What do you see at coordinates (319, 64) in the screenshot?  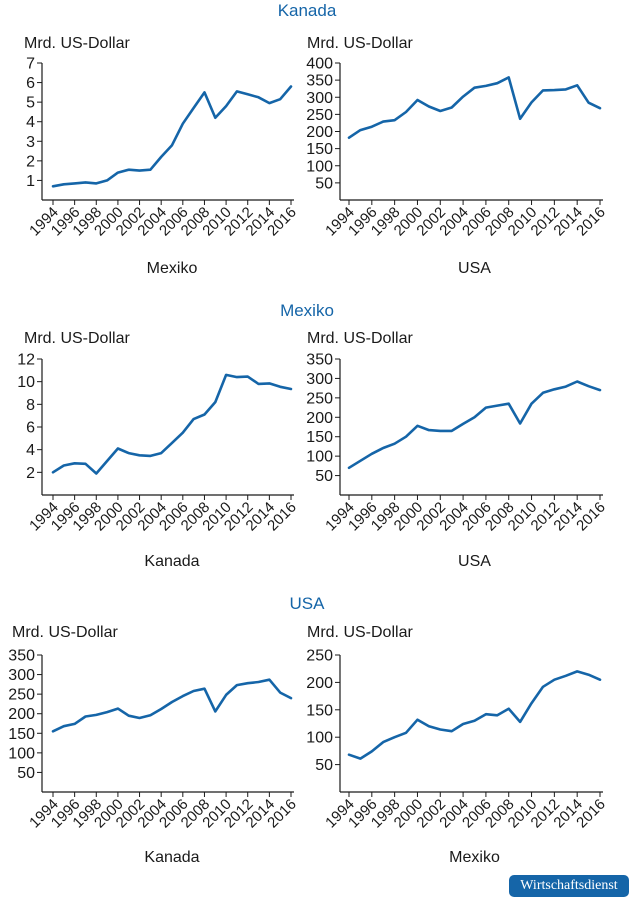 I see `y-tick-label: 400` at bounding box center [319, 64].